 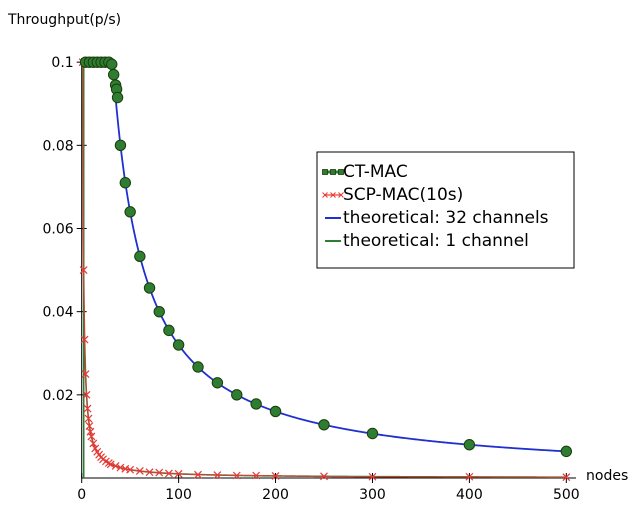 I want to click on x-tick-label: 200, so click(x=275, y=495).